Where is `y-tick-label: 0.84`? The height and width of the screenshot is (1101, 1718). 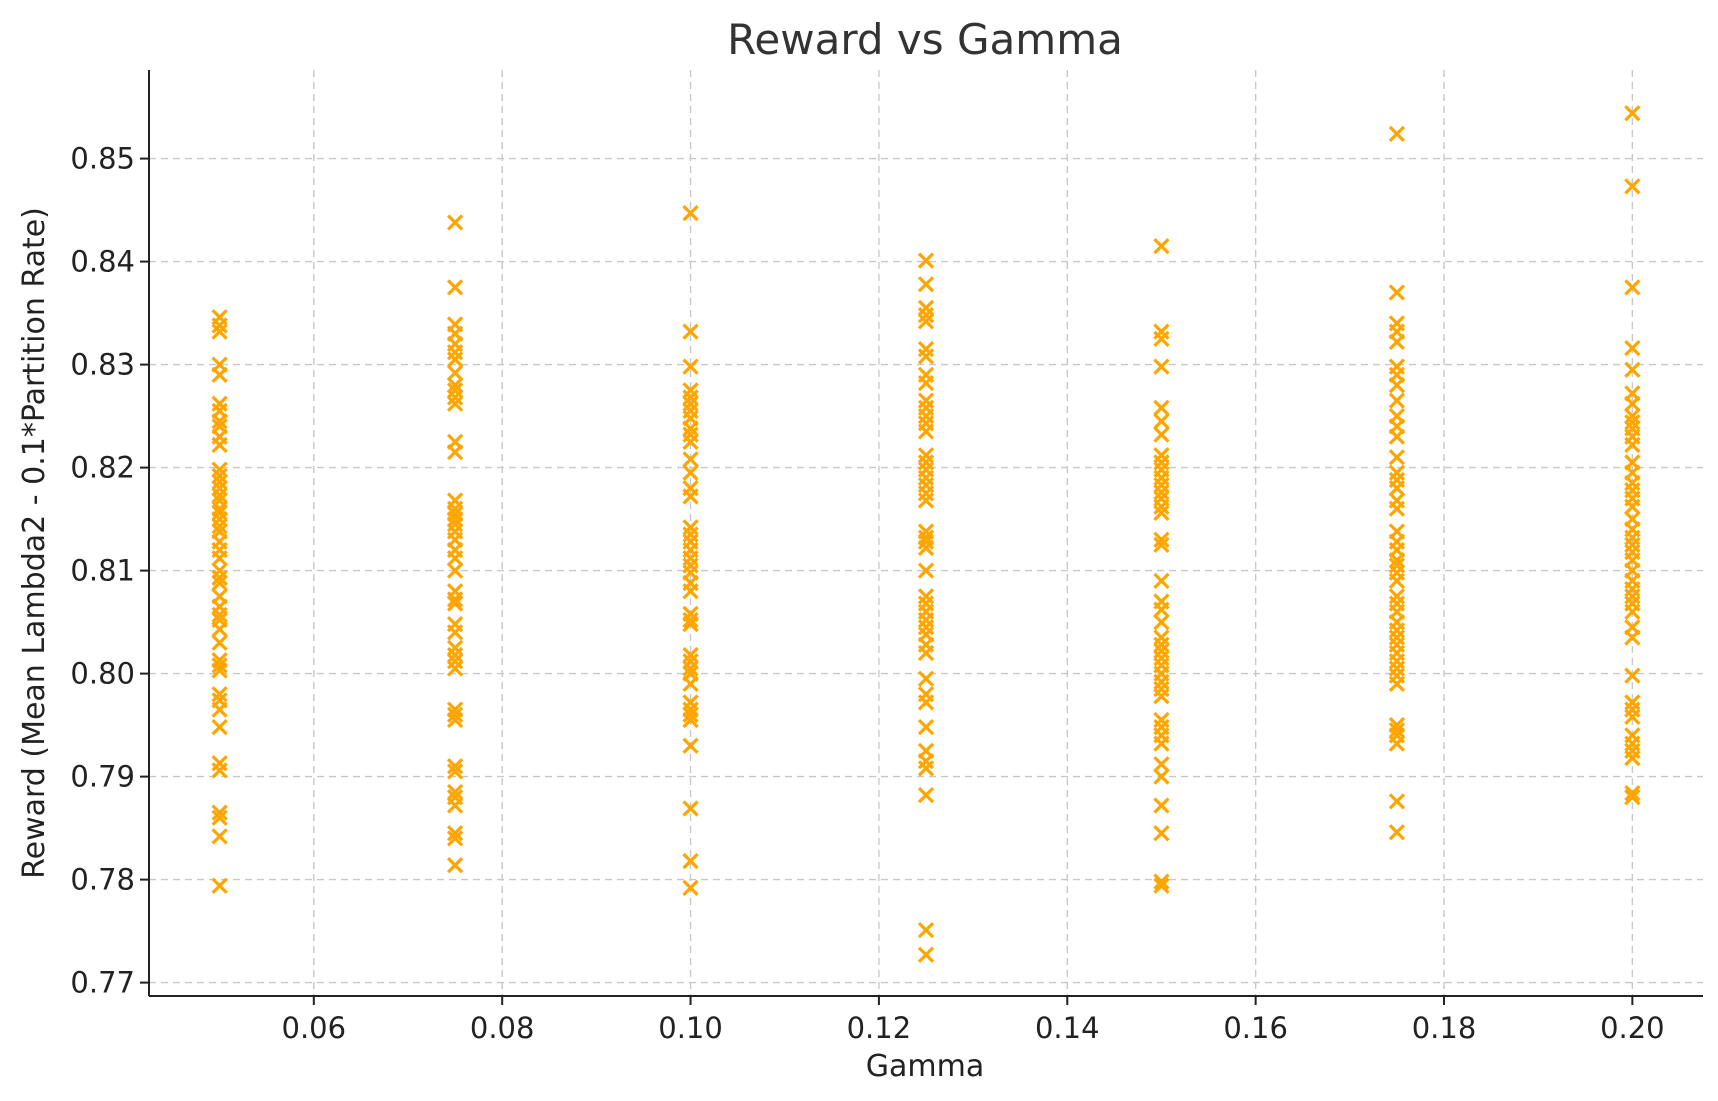
y-tick-label: 0.84 is located at coordinates (102, 262).